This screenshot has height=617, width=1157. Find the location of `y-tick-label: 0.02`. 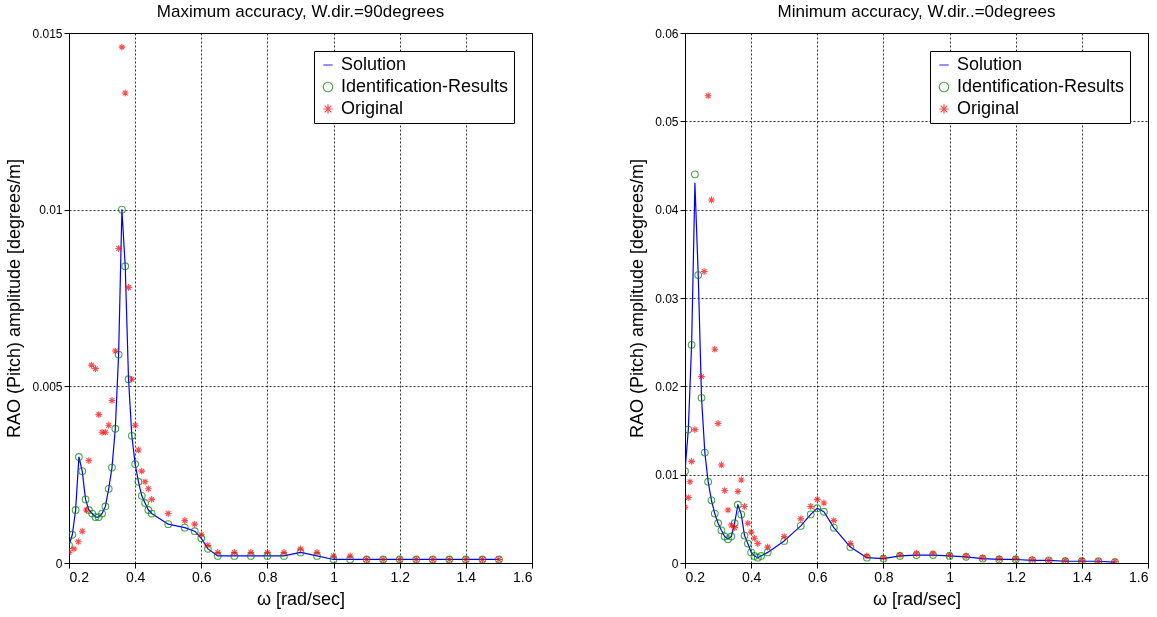

y-tick-label: 0.02 is located at coordinates (667, 386).